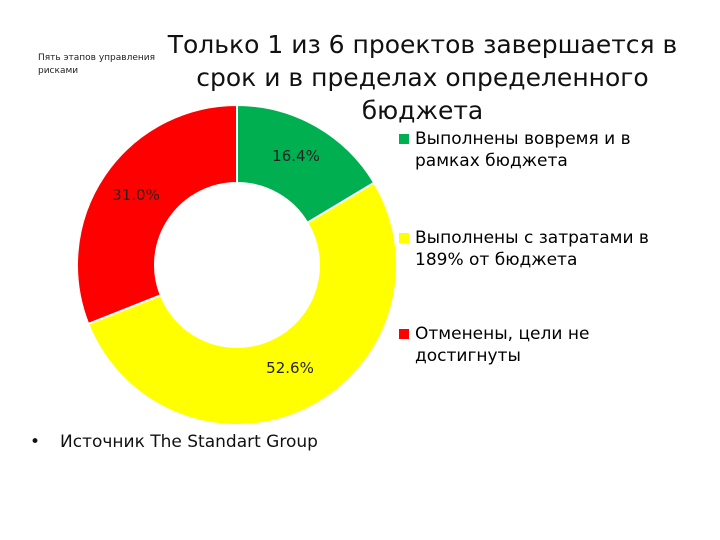 The width and height of the screenshot is (720, 540). I want to click on data-label-on-time: 16.4%, so click(296, 156).